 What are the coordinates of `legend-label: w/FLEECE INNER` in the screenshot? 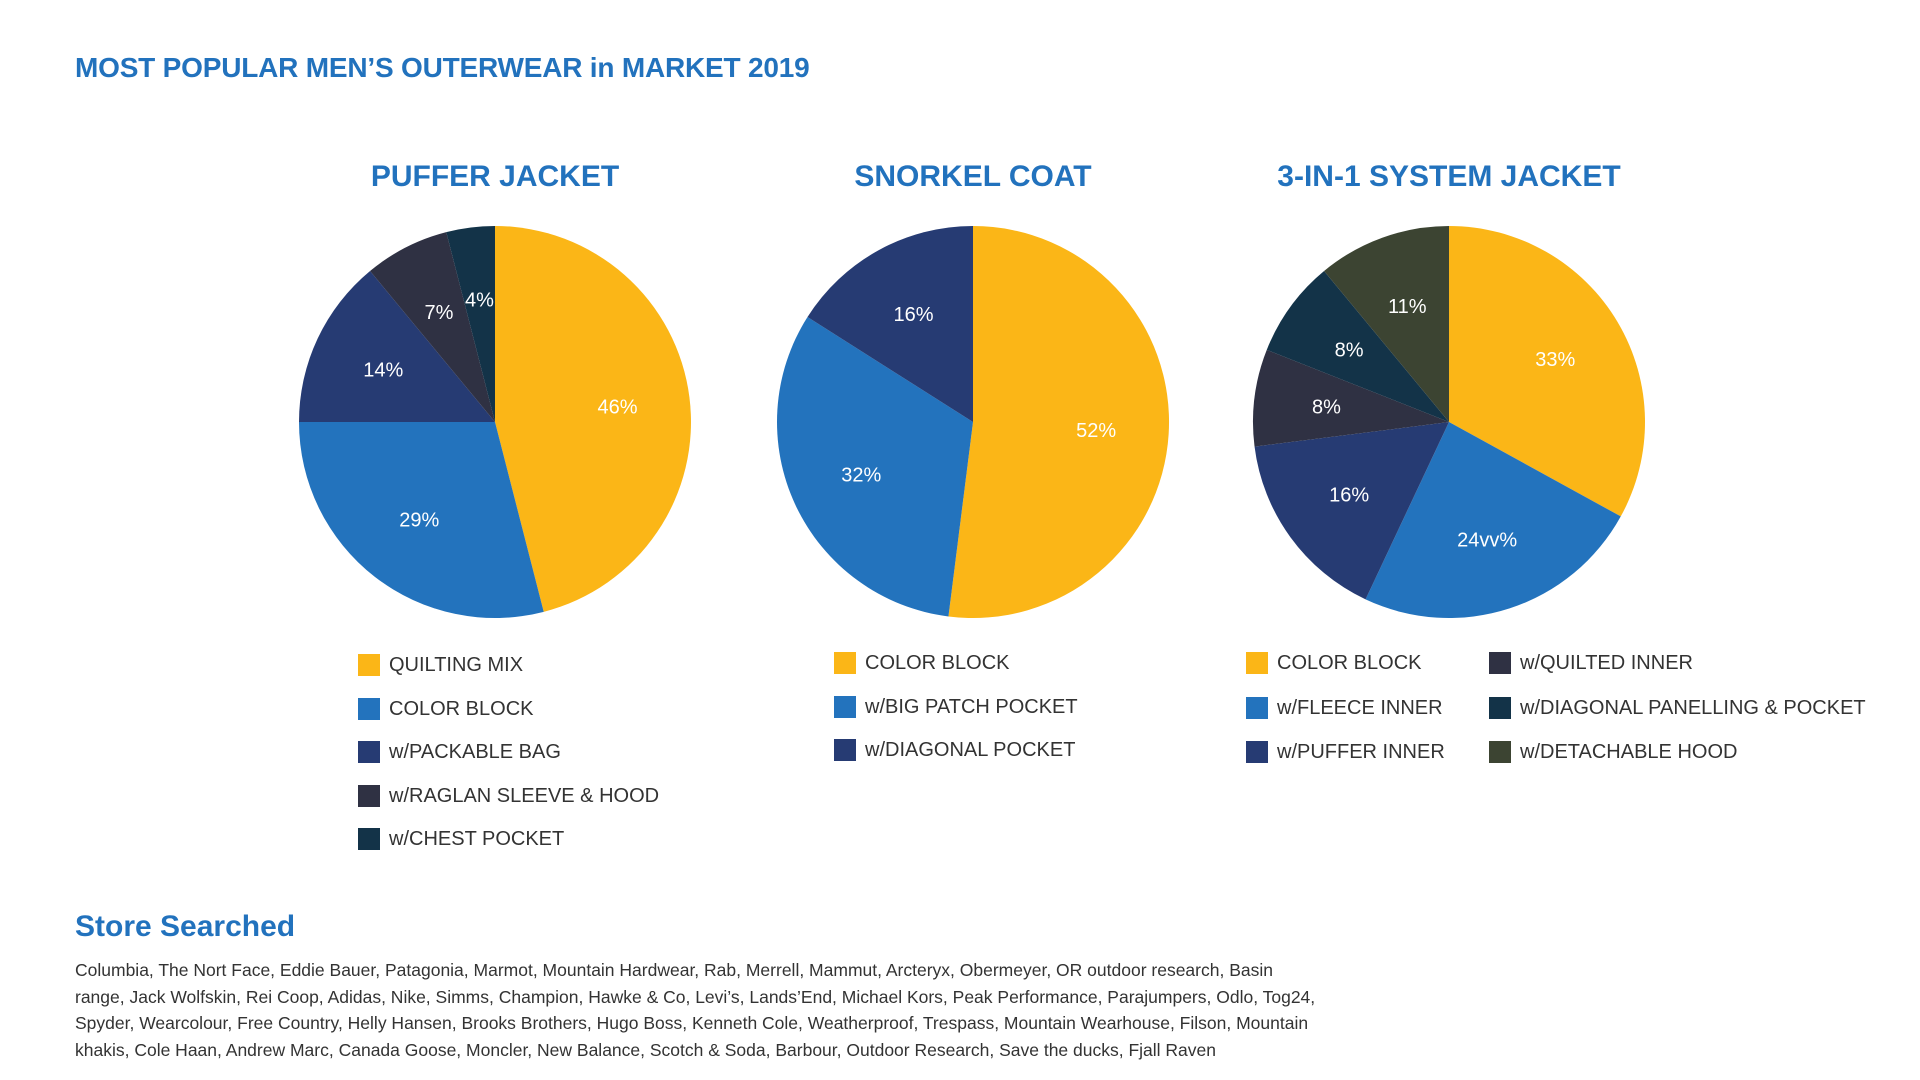 It's located at (1360, 707).